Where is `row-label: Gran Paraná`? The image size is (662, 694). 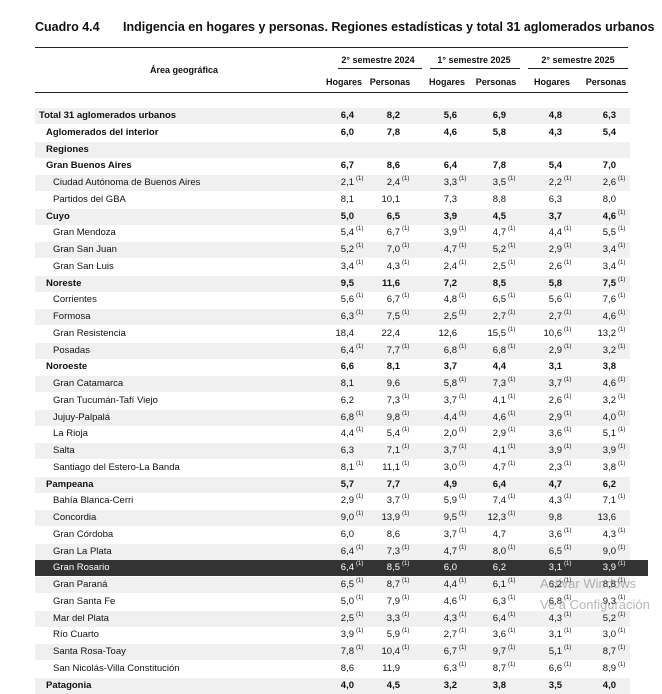
row-label: Gran Paraná is located at coordinates (80, 584).